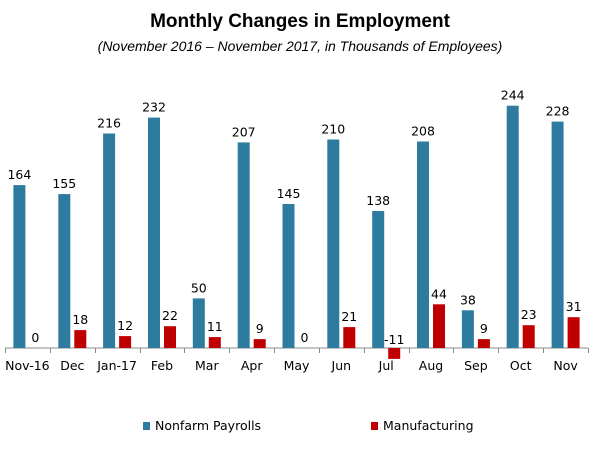  What do you see at coordinates (162, 365) in the screenshot?
I see `x-tick-label: Feb` at bounding box center [162, 365].